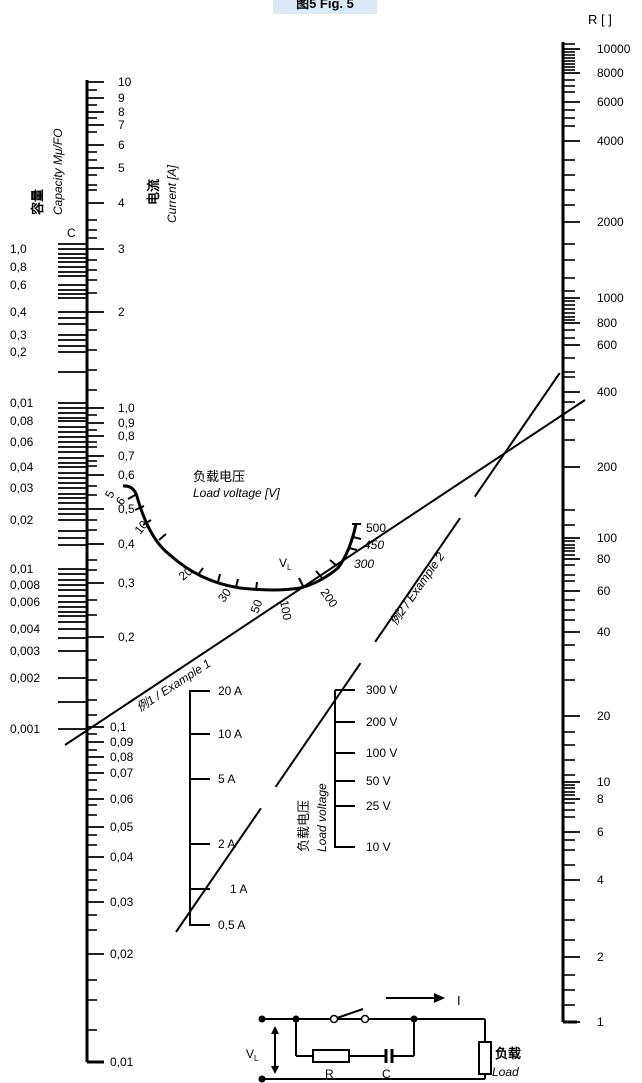 The height and width of the screenshot is (1083, 642). What do you see at coordinates (25, 729) in the screenshot?
I see `capacity-tick-label: 0,001` at bounding box center [25, 729].